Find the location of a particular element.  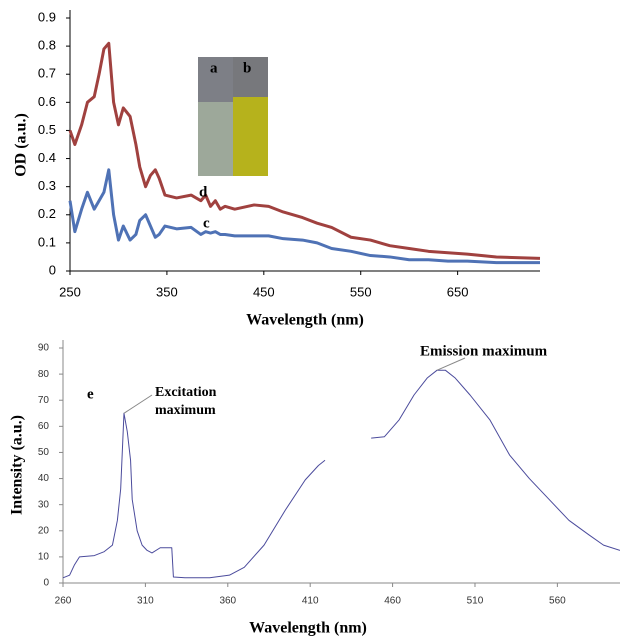

x-tick-label: 360 is located at coordinates (227, 601).